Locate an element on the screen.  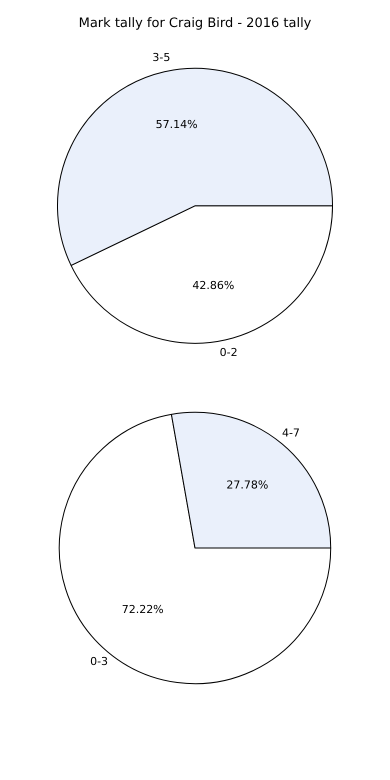
chart-title: Mark tally for Craig Bird - 2016 tally is located at coordinates (195, 24).